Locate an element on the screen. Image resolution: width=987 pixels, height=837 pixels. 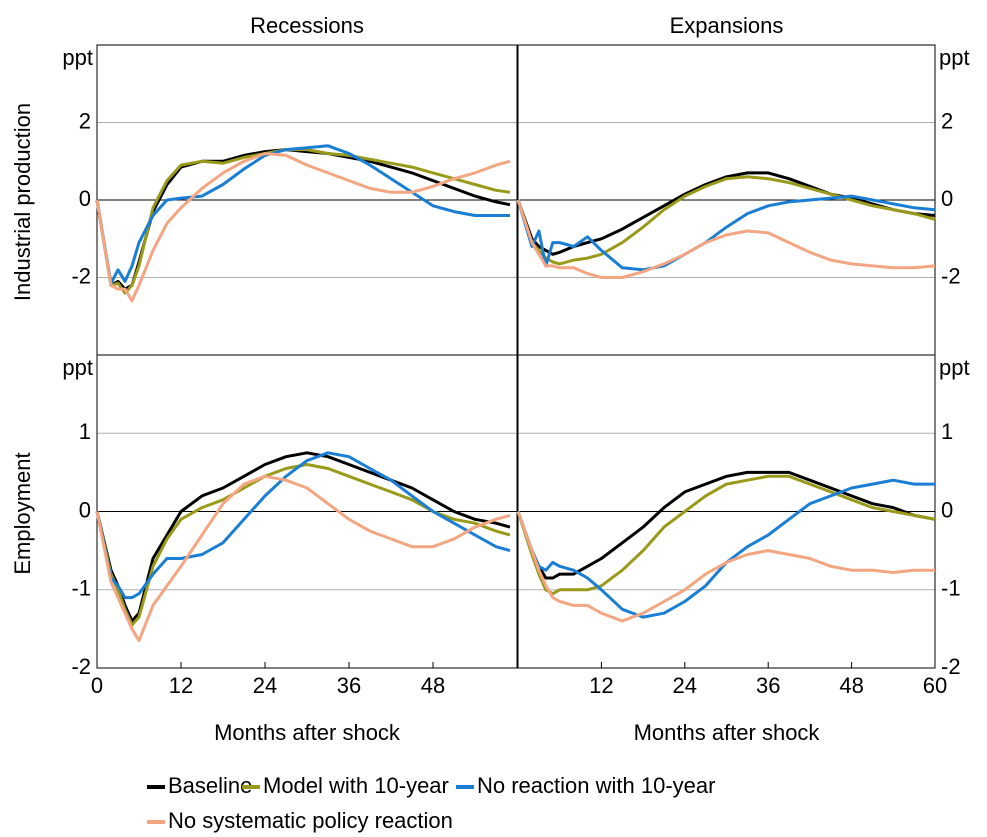
y-axis-label: Employment is located at coordinates (22, 513).